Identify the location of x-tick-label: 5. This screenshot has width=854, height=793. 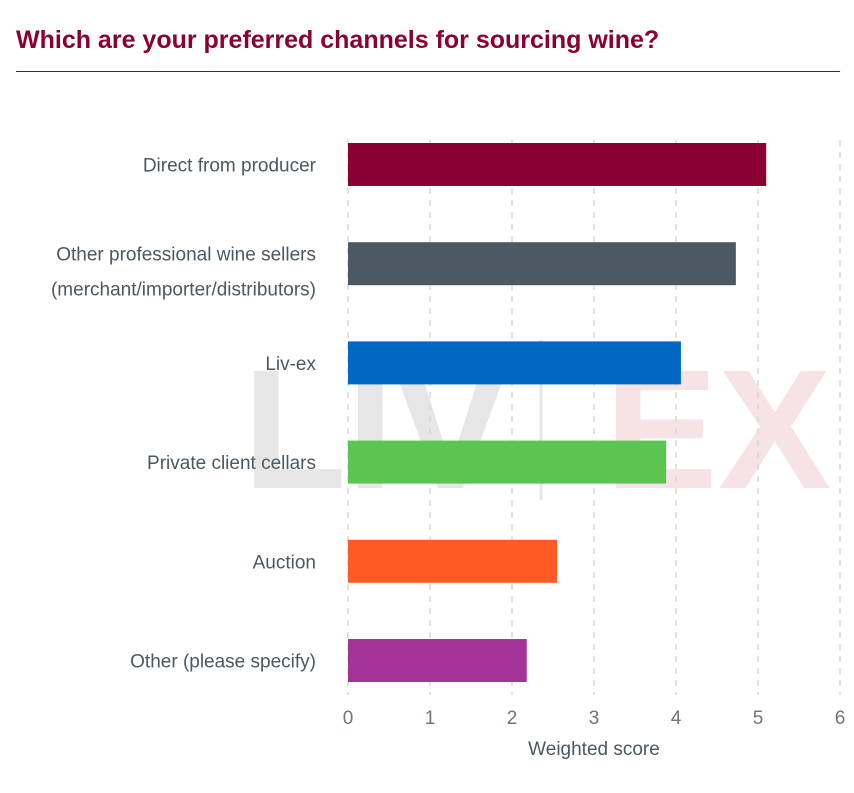
(758, 718).